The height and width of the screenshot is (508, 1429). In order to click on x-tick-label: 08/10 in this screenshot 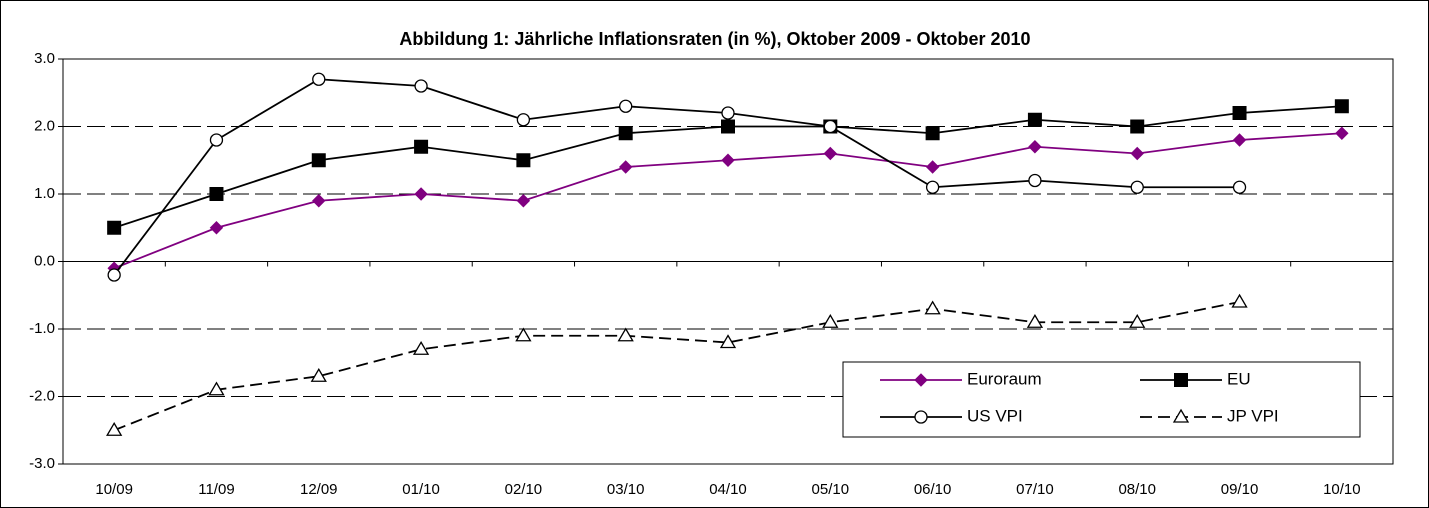, I will do `click(1137, 489)`.